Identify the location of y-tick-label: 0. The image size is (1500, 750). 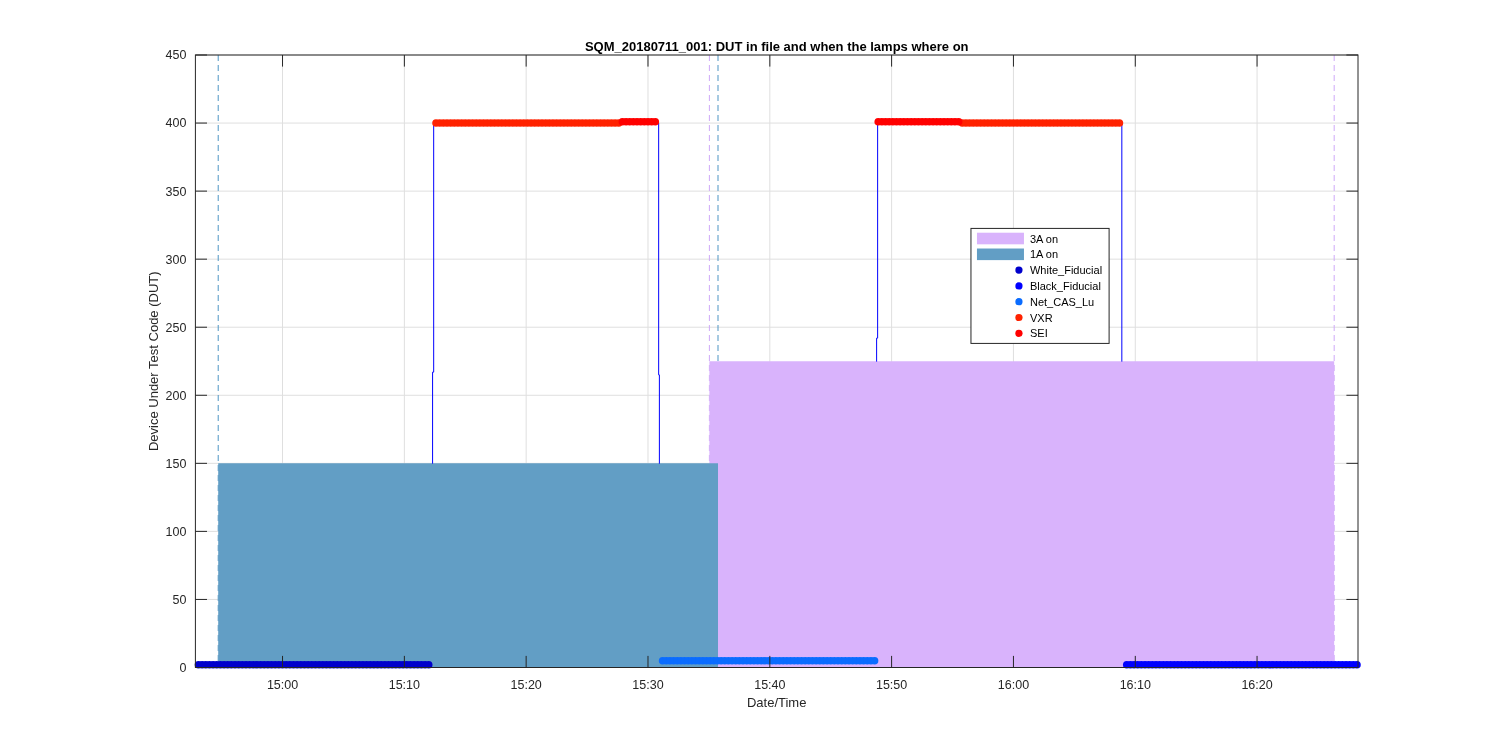
(183, 667).